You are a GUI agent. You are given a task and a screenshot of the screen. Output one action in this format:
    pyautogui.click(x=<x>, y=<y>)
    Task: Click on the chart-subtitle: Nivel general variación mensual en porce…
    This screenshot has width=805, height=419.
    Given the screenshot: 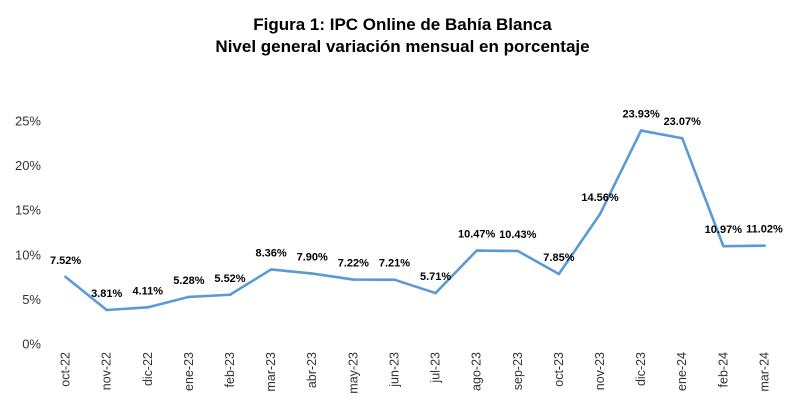 What is the action you would take?
    pyautogui.click(x=402, y=46)
    